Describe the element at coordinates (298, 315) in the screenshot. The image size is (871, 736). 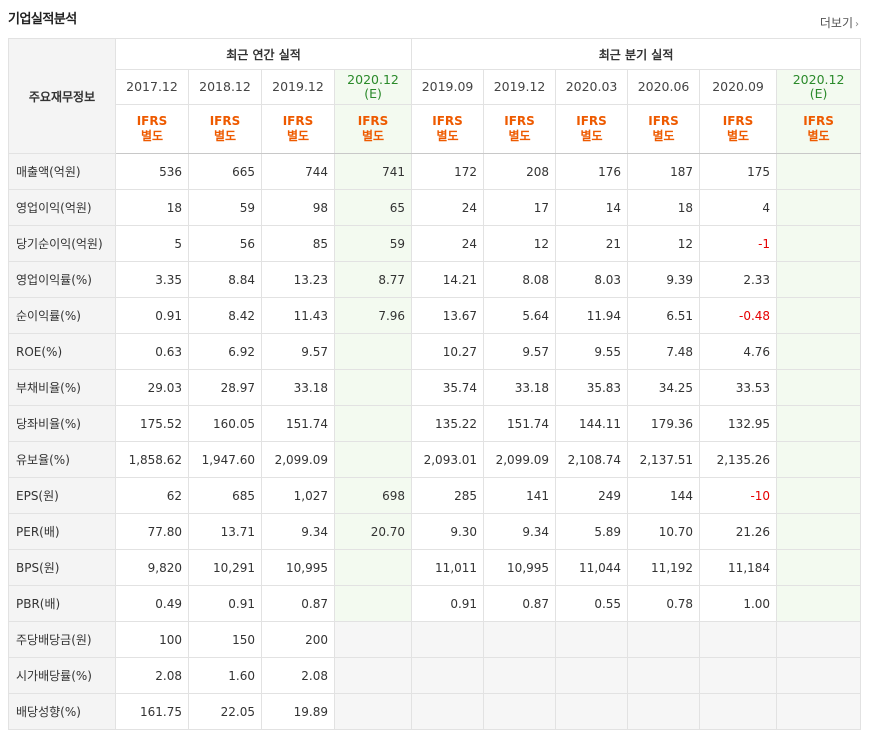
I see `table-cell: 11.43` at that location.